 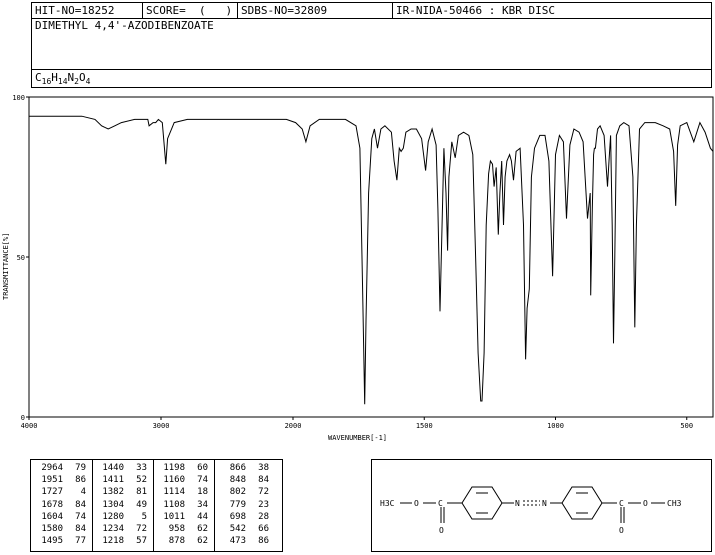 I want to click on ester-oxygen-left: O, so click(x=416, y=503).